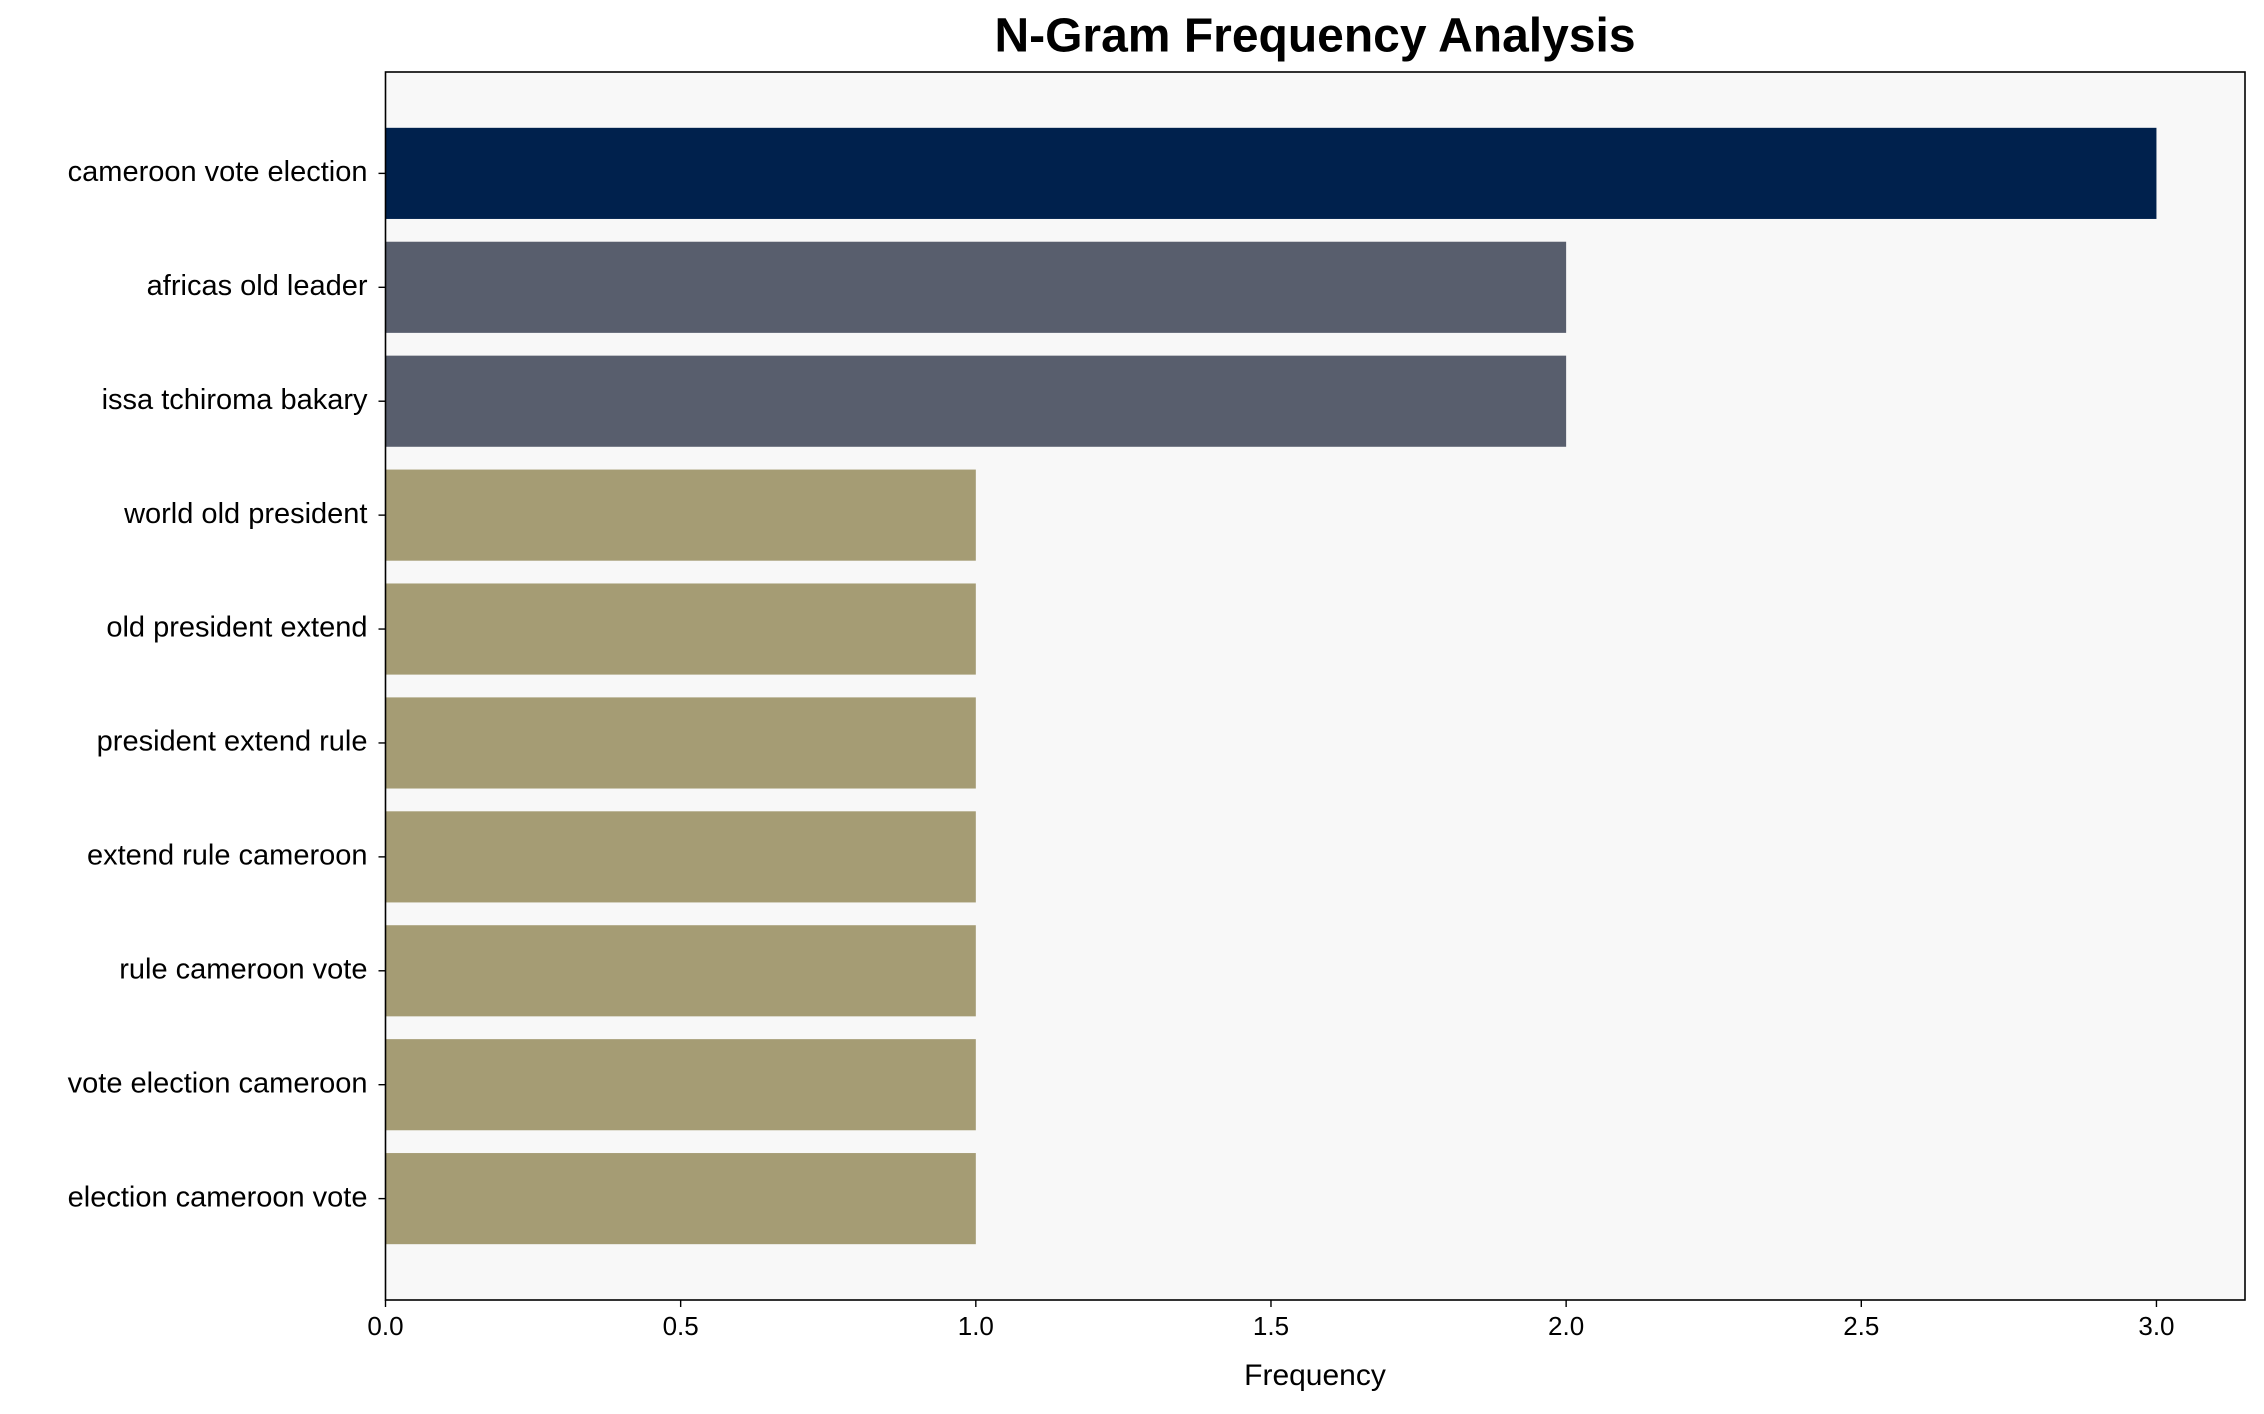  What do you see at coordinates (385, 1326) in the screenshot?
I see `x-tick-label: 0.0` at bounding box center [385, 1326].